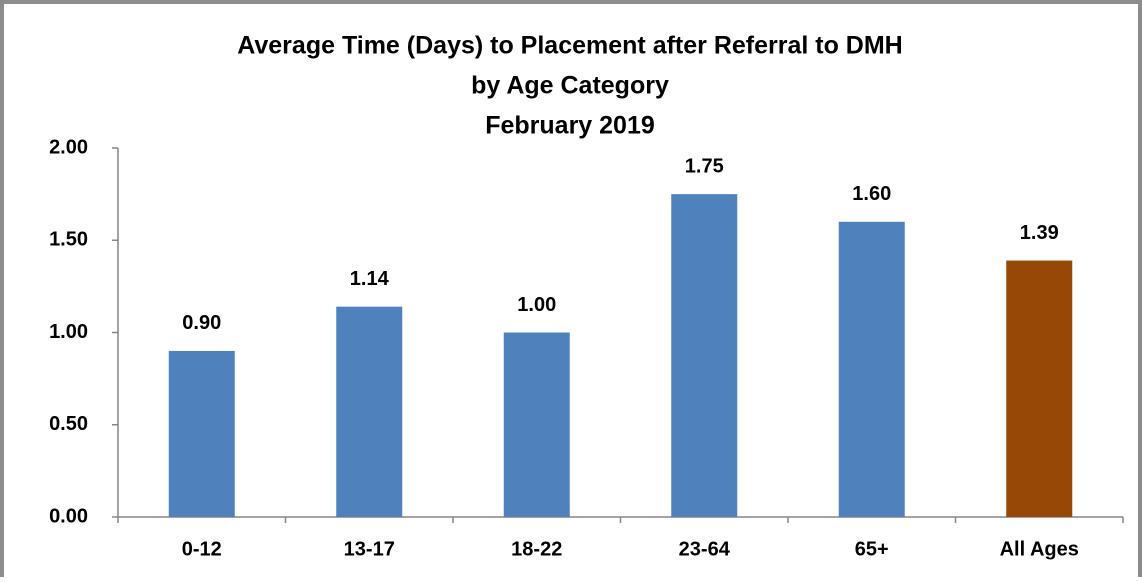 The width and height of the screenshot is (1142, 582). What do you see at coordinates (369, 549) in the screenshot?
I see `x-tick-label: 13-17` at bounding box center [369, 549].